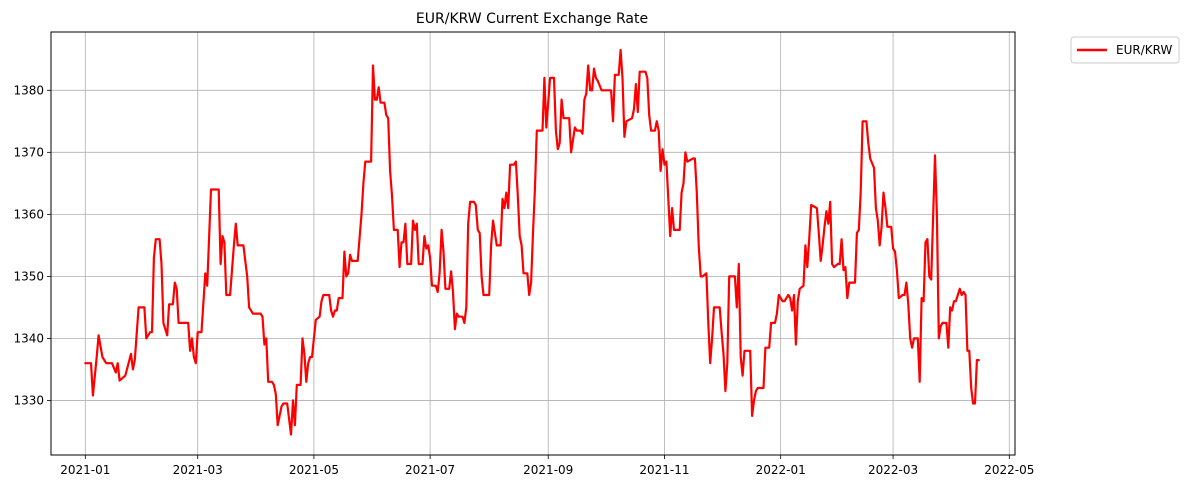  I want to click on x-tick-label: 2022-03, so click(893, 470).